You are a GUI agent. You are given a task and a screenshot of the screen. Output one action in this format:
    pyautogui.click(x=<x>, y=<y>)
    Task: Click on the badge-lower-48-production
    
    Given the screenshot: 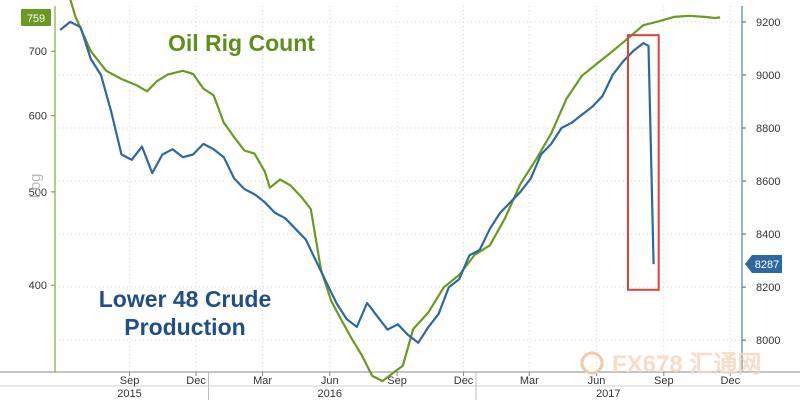 What is the action you would take?
    pyautogui.click(x=763, y=264)
    